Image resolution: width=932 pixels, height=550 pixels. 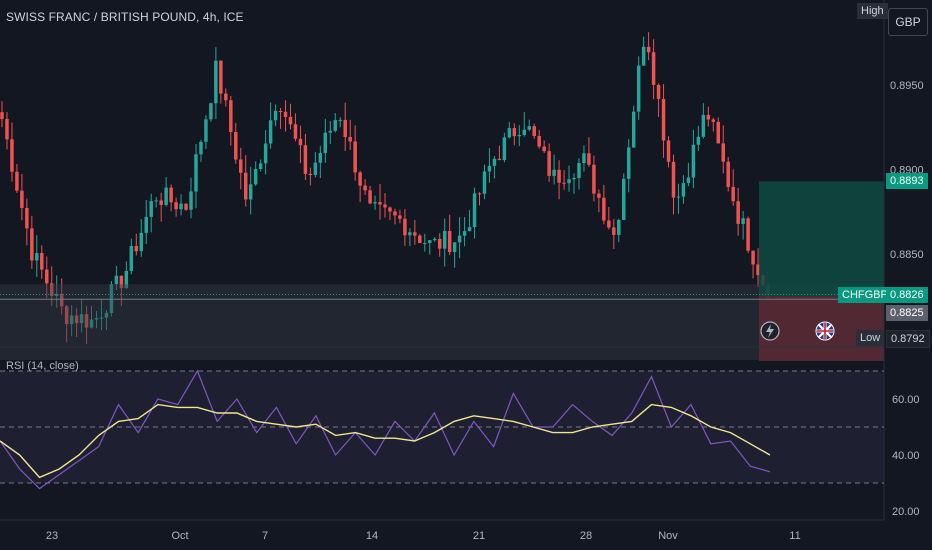 What do you see at coordinates (179, 536) in the screenshot?
I see `time-tick-label: Oct` at bounding box center [179, 536].